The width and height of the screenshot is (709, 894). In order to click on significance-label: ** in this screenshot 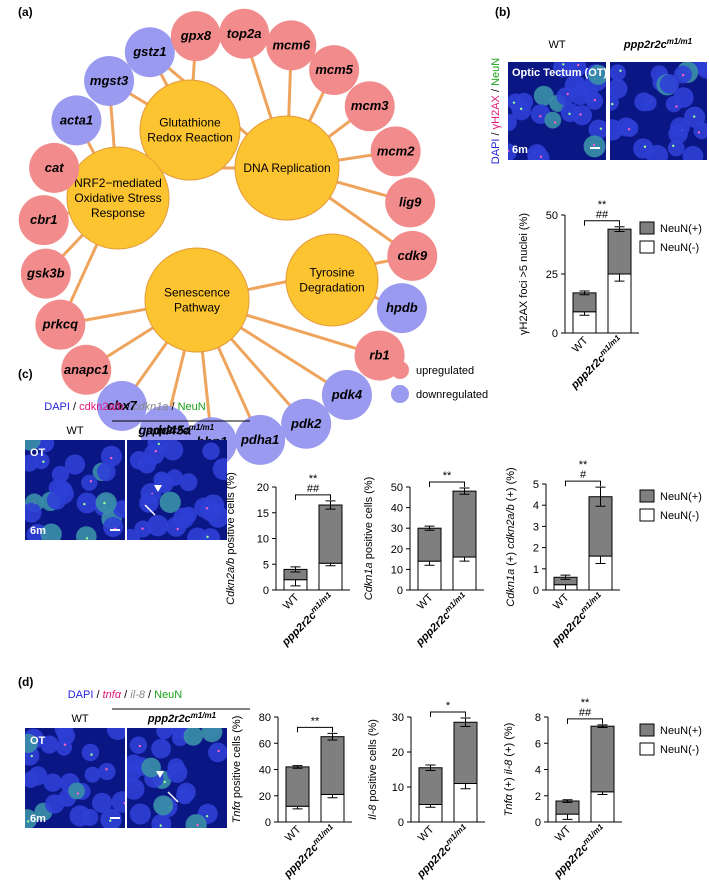, I will do `click(602, 205)`.